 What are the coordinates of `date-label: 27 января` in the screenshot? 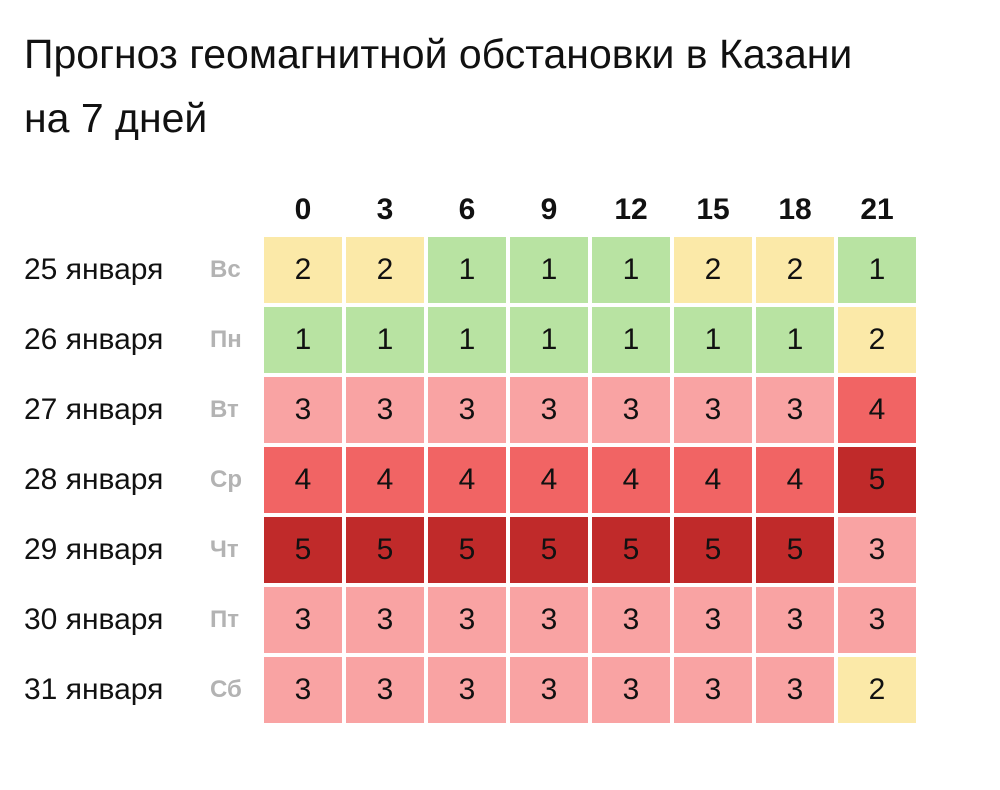 It's located at (94, 409).